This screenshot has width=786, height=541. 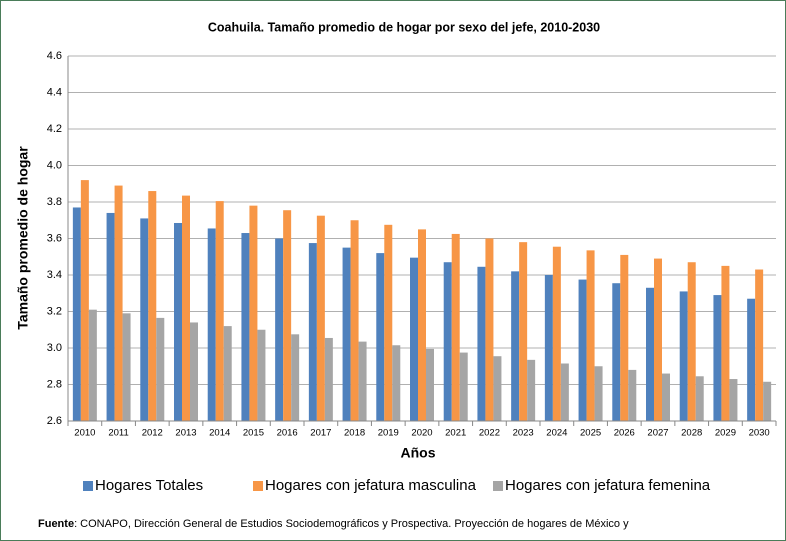 What do you see at coordinates (54, 56) in the screenshot?
I see `y-tick-label: 4.6` at bounding box center [54, 56].